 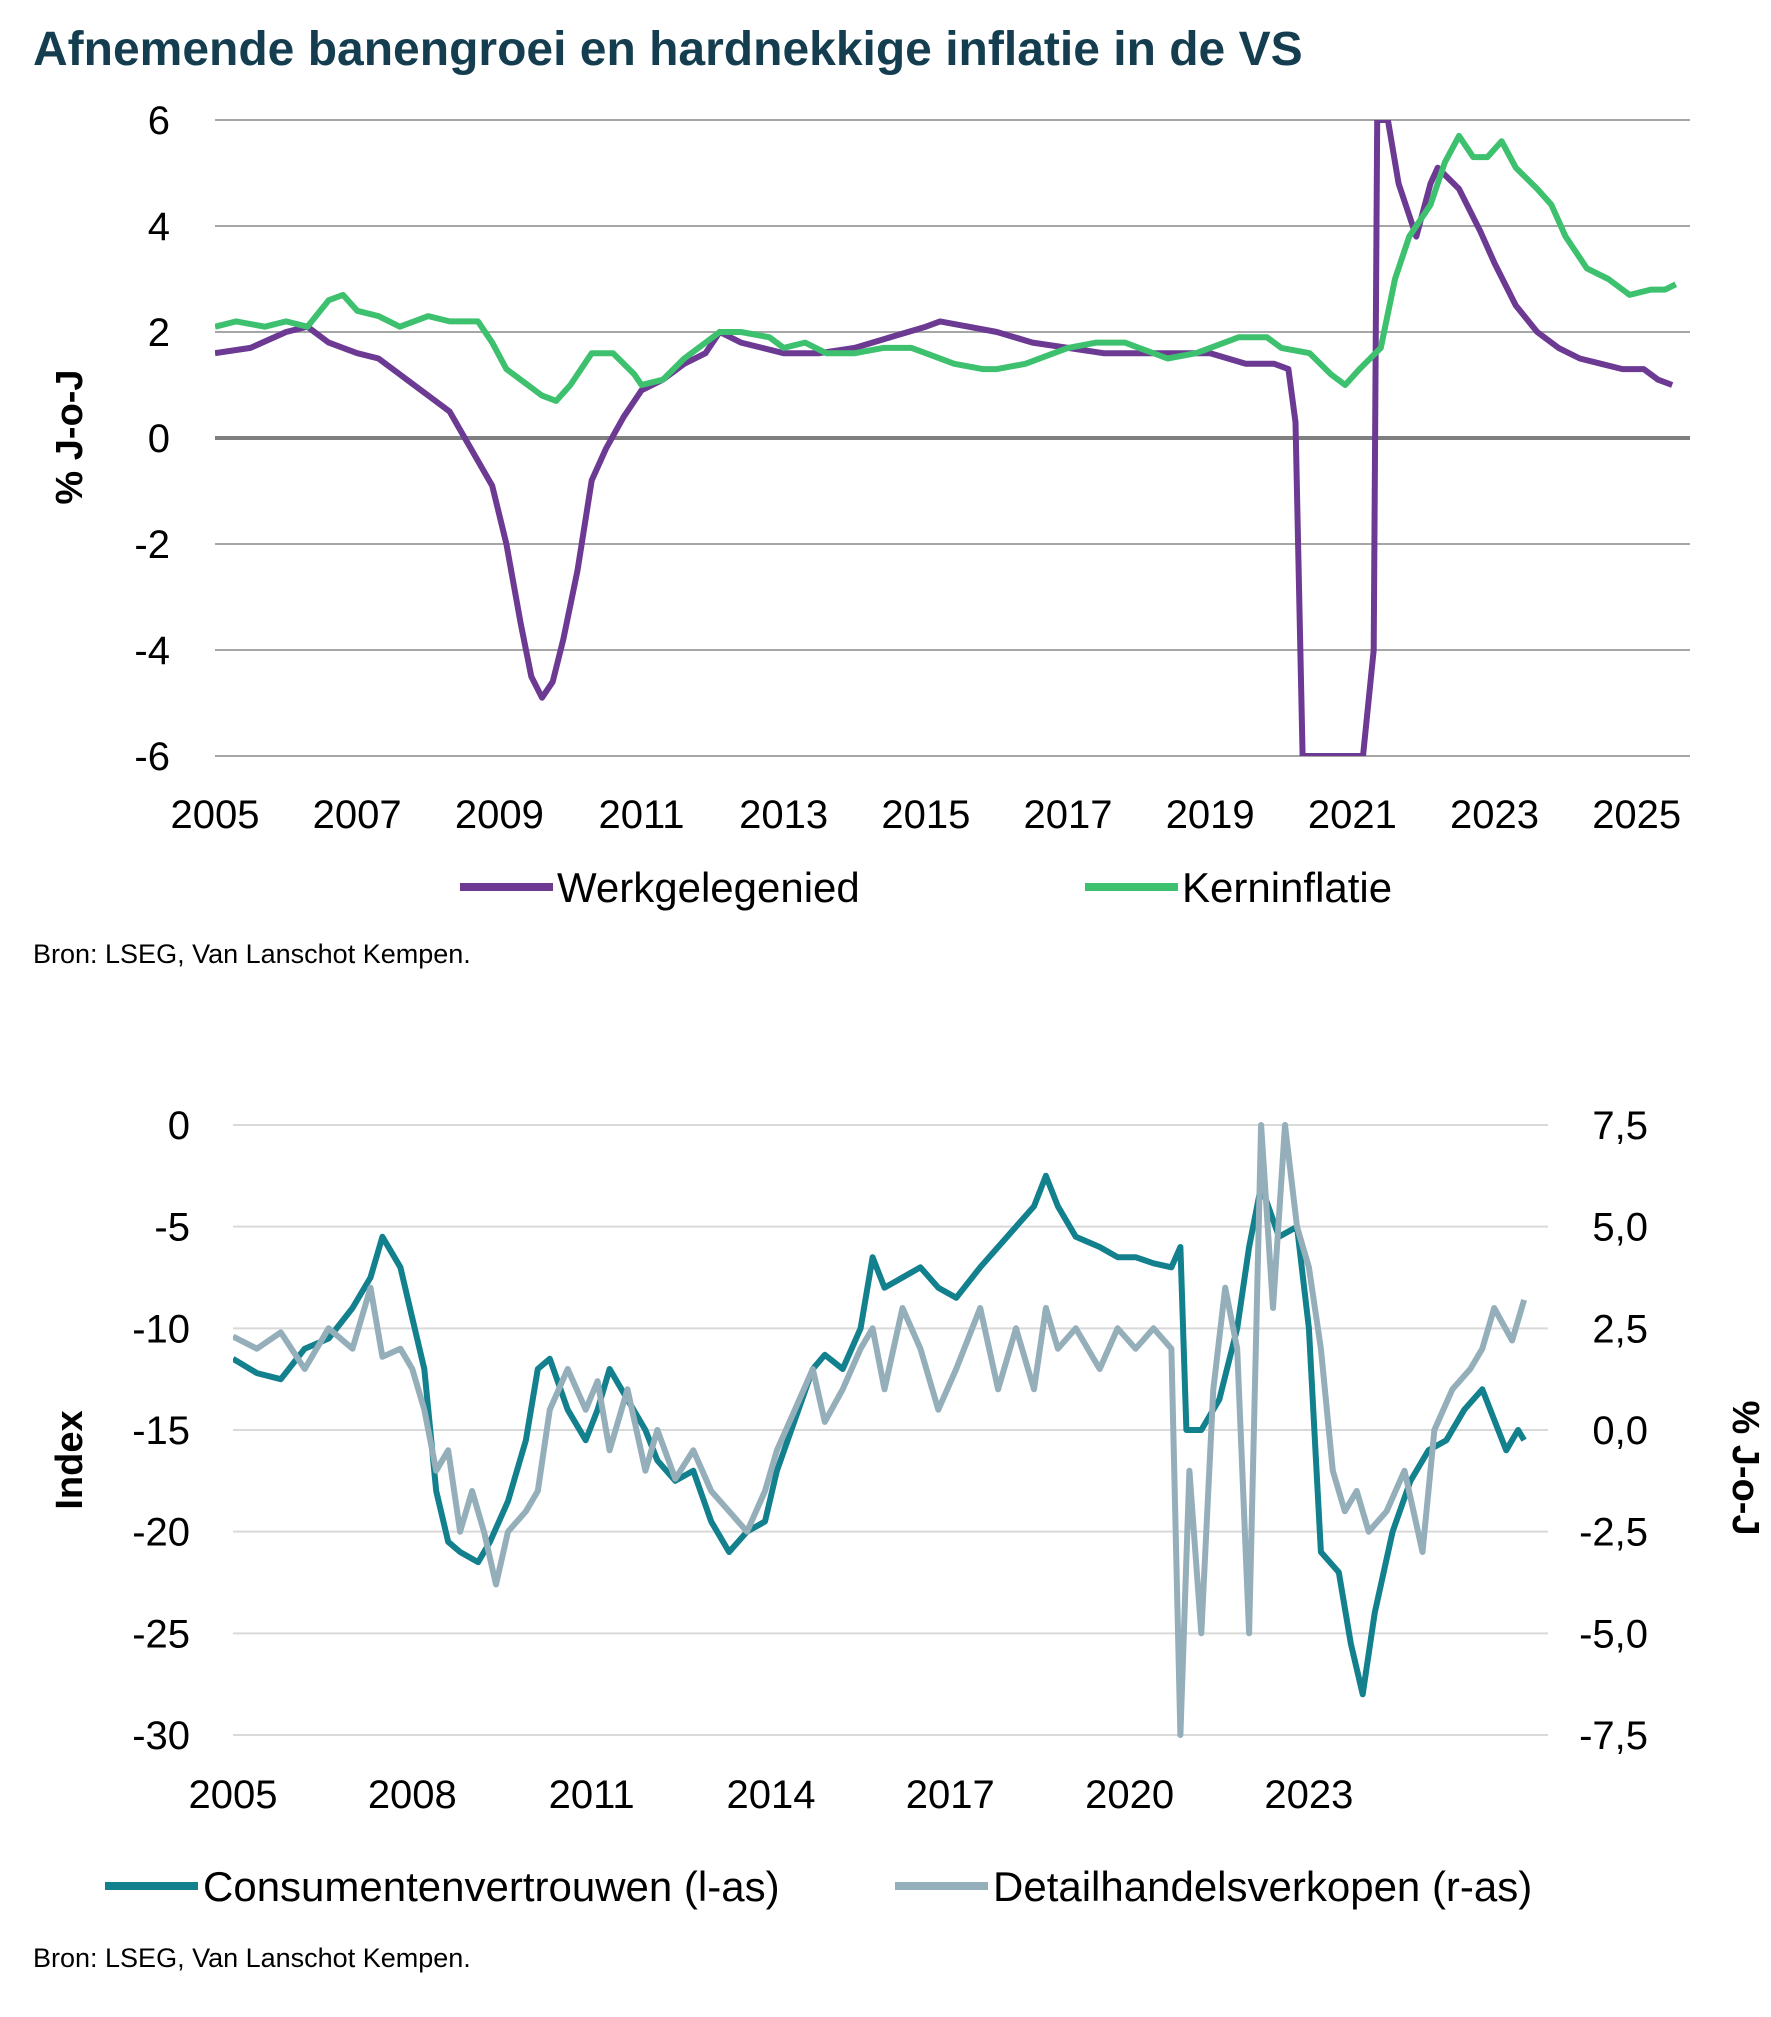 I want to click on chart2-x-tick: 2014, so click(x=770, y=1795).